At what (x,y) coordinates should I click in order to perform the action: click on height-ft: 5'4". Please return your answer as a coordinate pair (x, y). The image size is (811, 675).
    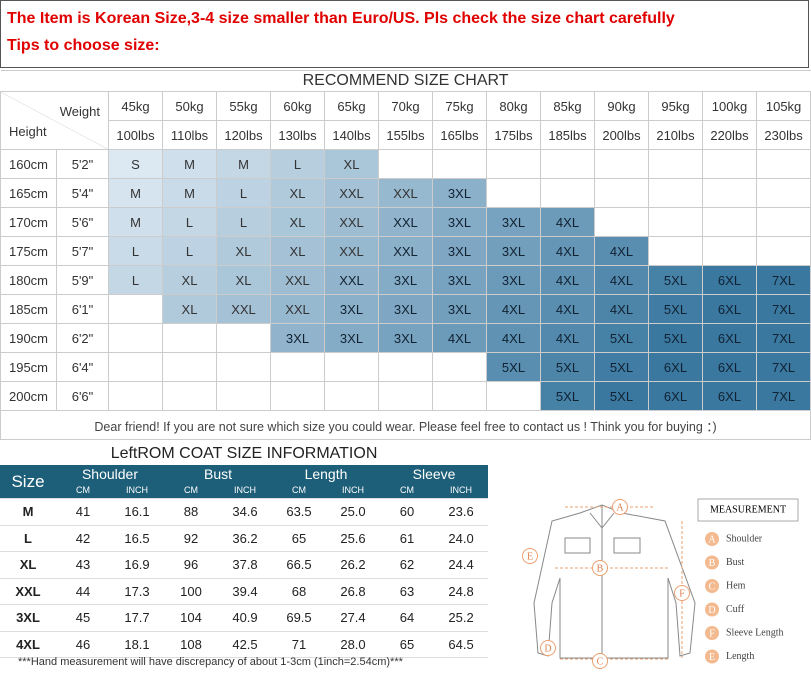
    Looking at the image, I should click on (82, 193).